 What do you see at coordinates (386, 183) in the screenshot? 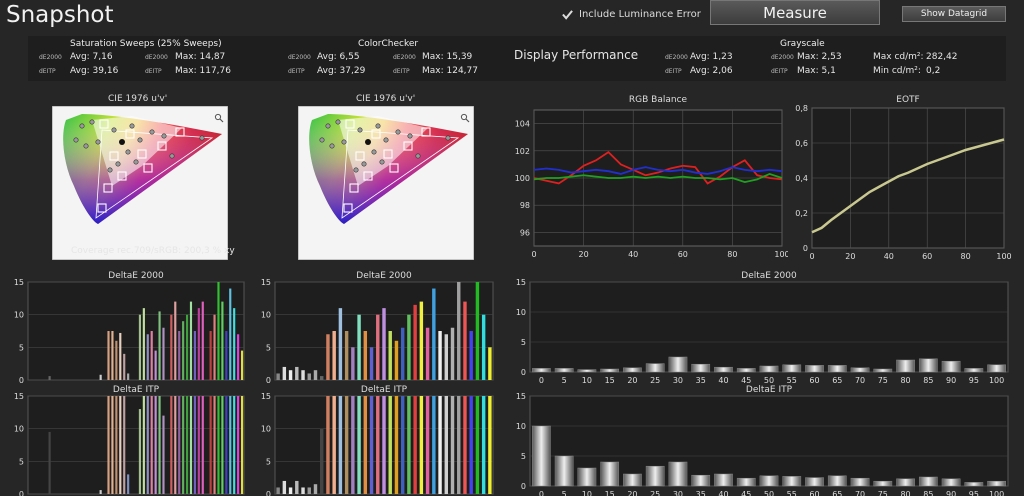
I see `cie-diagram-right` at bounding box center [386, 183].